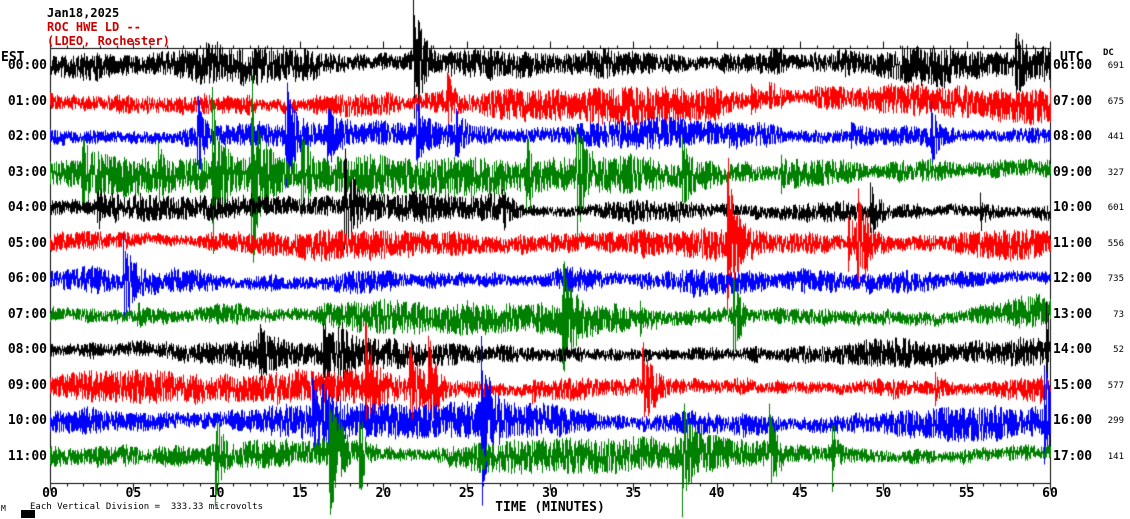 The image size is (1130, 519). Describe the element at coordinates (1115, 137) in the screenshot. I see `dc-offset-value: 441` at that location.